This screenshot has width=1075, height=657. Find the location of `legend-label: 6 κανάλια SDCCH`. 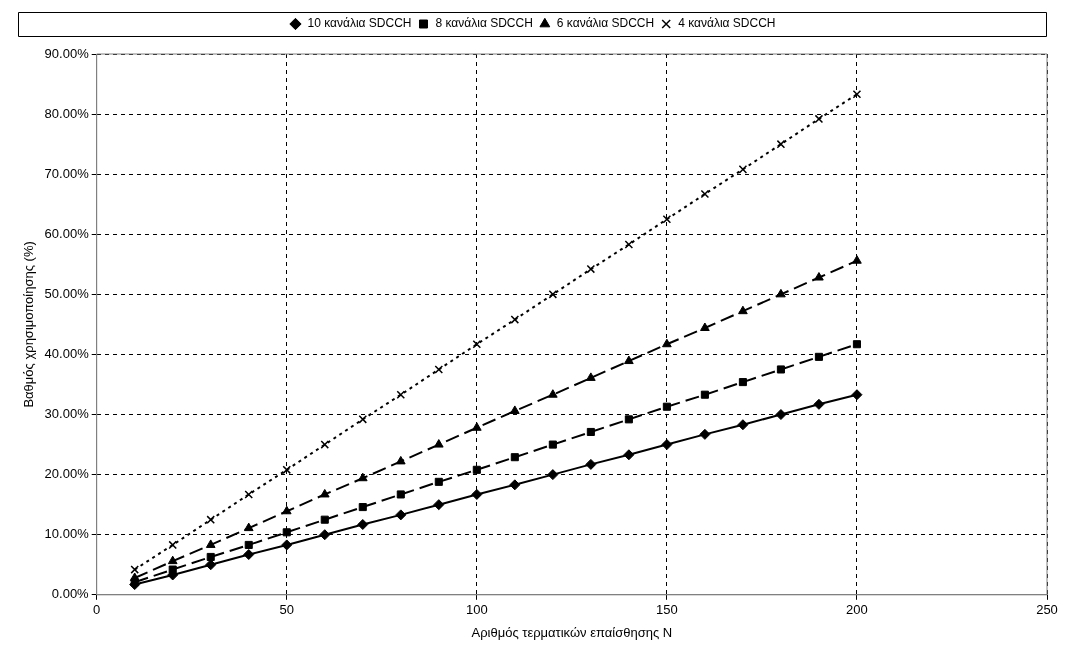

legend-label: 6 κανάλια SDCCH is located at coordinates (605, 23).